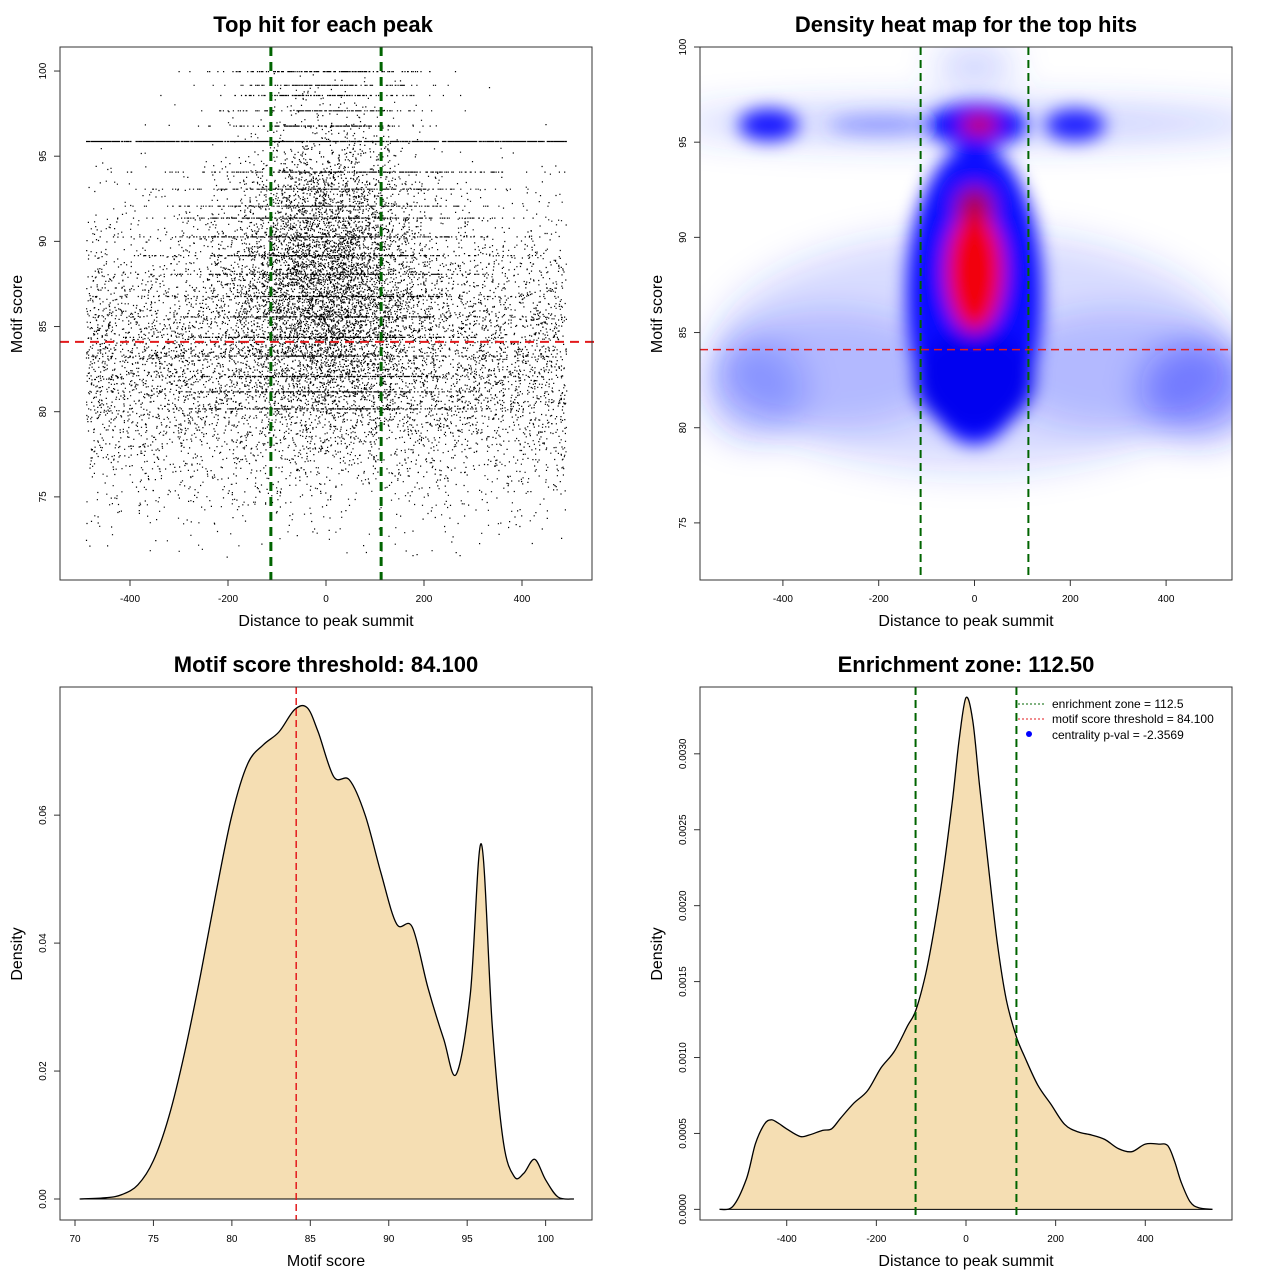  Describe the element at coordinates (75, 1239) in the screenshot. I see `score-density-x-tick-label: 70` at that location.